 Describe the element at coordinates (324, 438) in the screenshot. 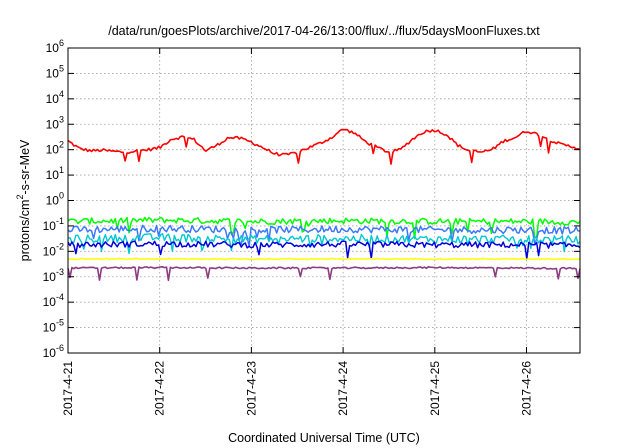

I see `x-axis-label: Coordinated Universal Time (UTC)` at that location.